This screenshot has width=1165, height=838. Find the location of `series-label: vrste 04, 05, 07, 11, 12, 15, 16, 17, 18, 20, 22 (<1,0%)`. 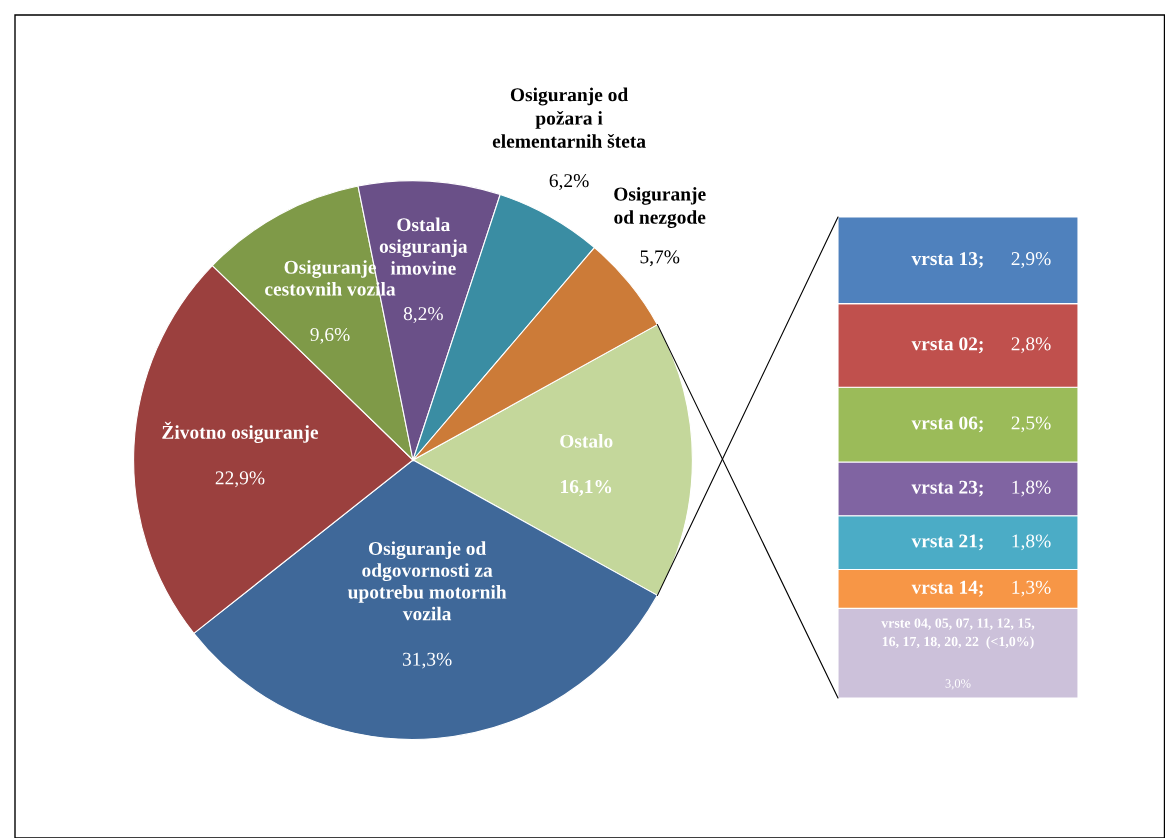

series-label: vrste 04, 05, 07, 11, 12, 15, 16, 17, 18, 20, 22 (<1,0%) is located at coordinates (958, 633).